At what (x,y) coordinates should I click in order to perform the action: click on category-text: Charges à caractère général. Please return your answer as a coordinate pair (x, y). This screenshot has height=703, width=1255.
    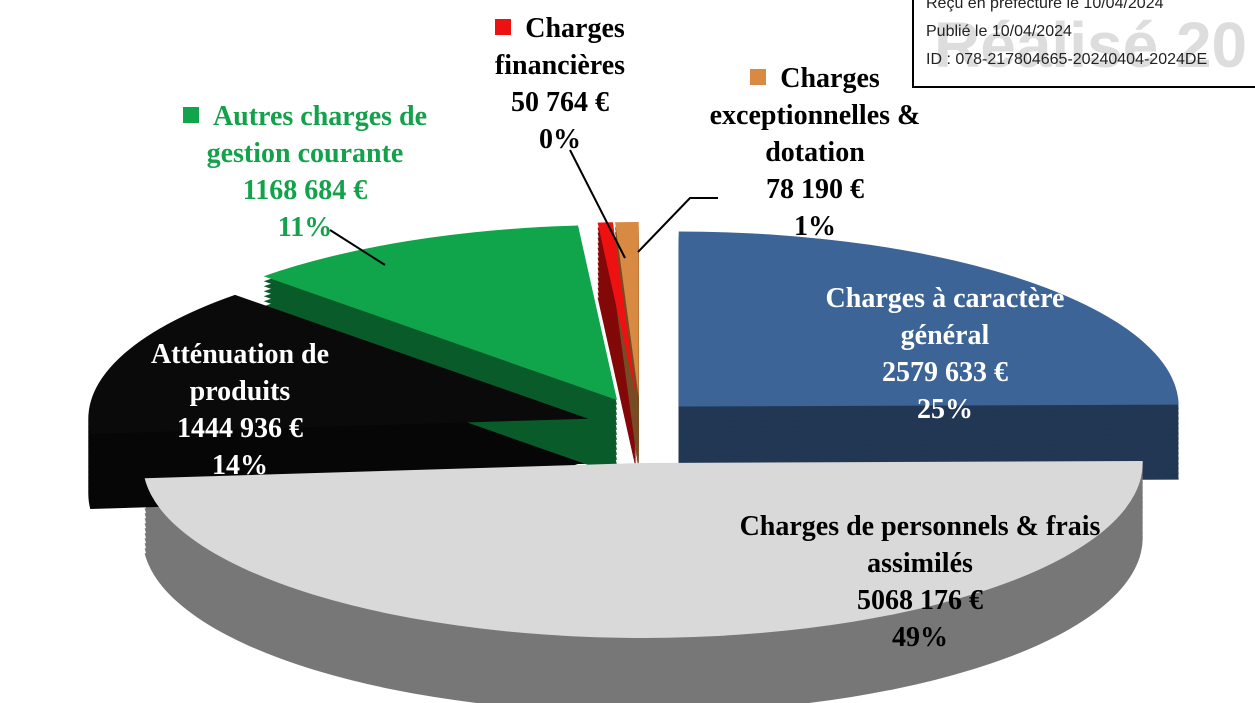
    Looking at the image, I should click on (945, 317).